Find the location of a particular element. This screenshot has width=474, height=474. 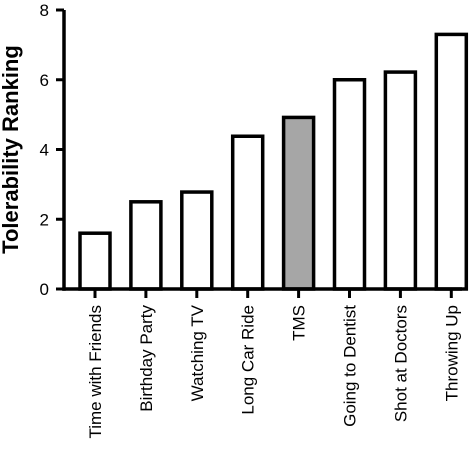

bar-shot-at-doctors is located at coordinates (400, 180).